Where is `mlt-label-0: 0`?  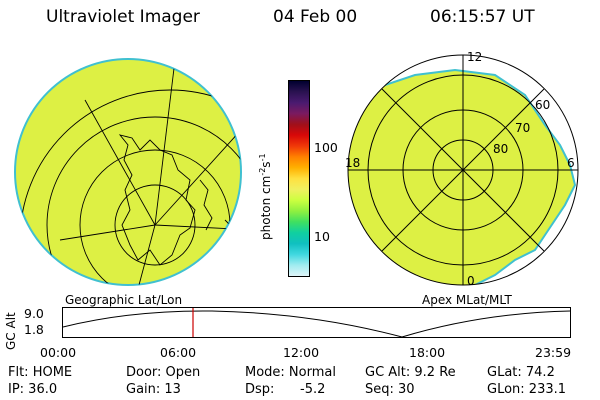
mlt-label-0: 0 is located at coordinates (471, 281).